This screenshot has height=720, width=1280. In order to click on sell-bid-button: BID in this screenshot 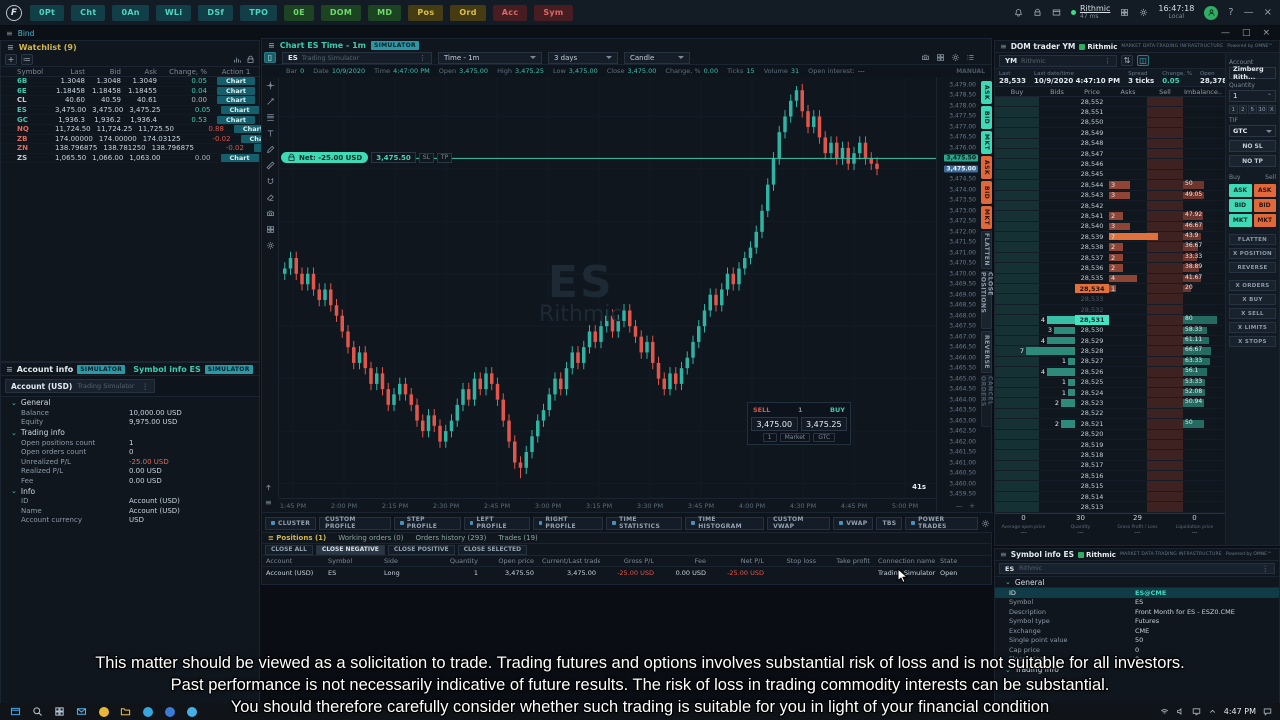, I will do `click(1264, 205)`.